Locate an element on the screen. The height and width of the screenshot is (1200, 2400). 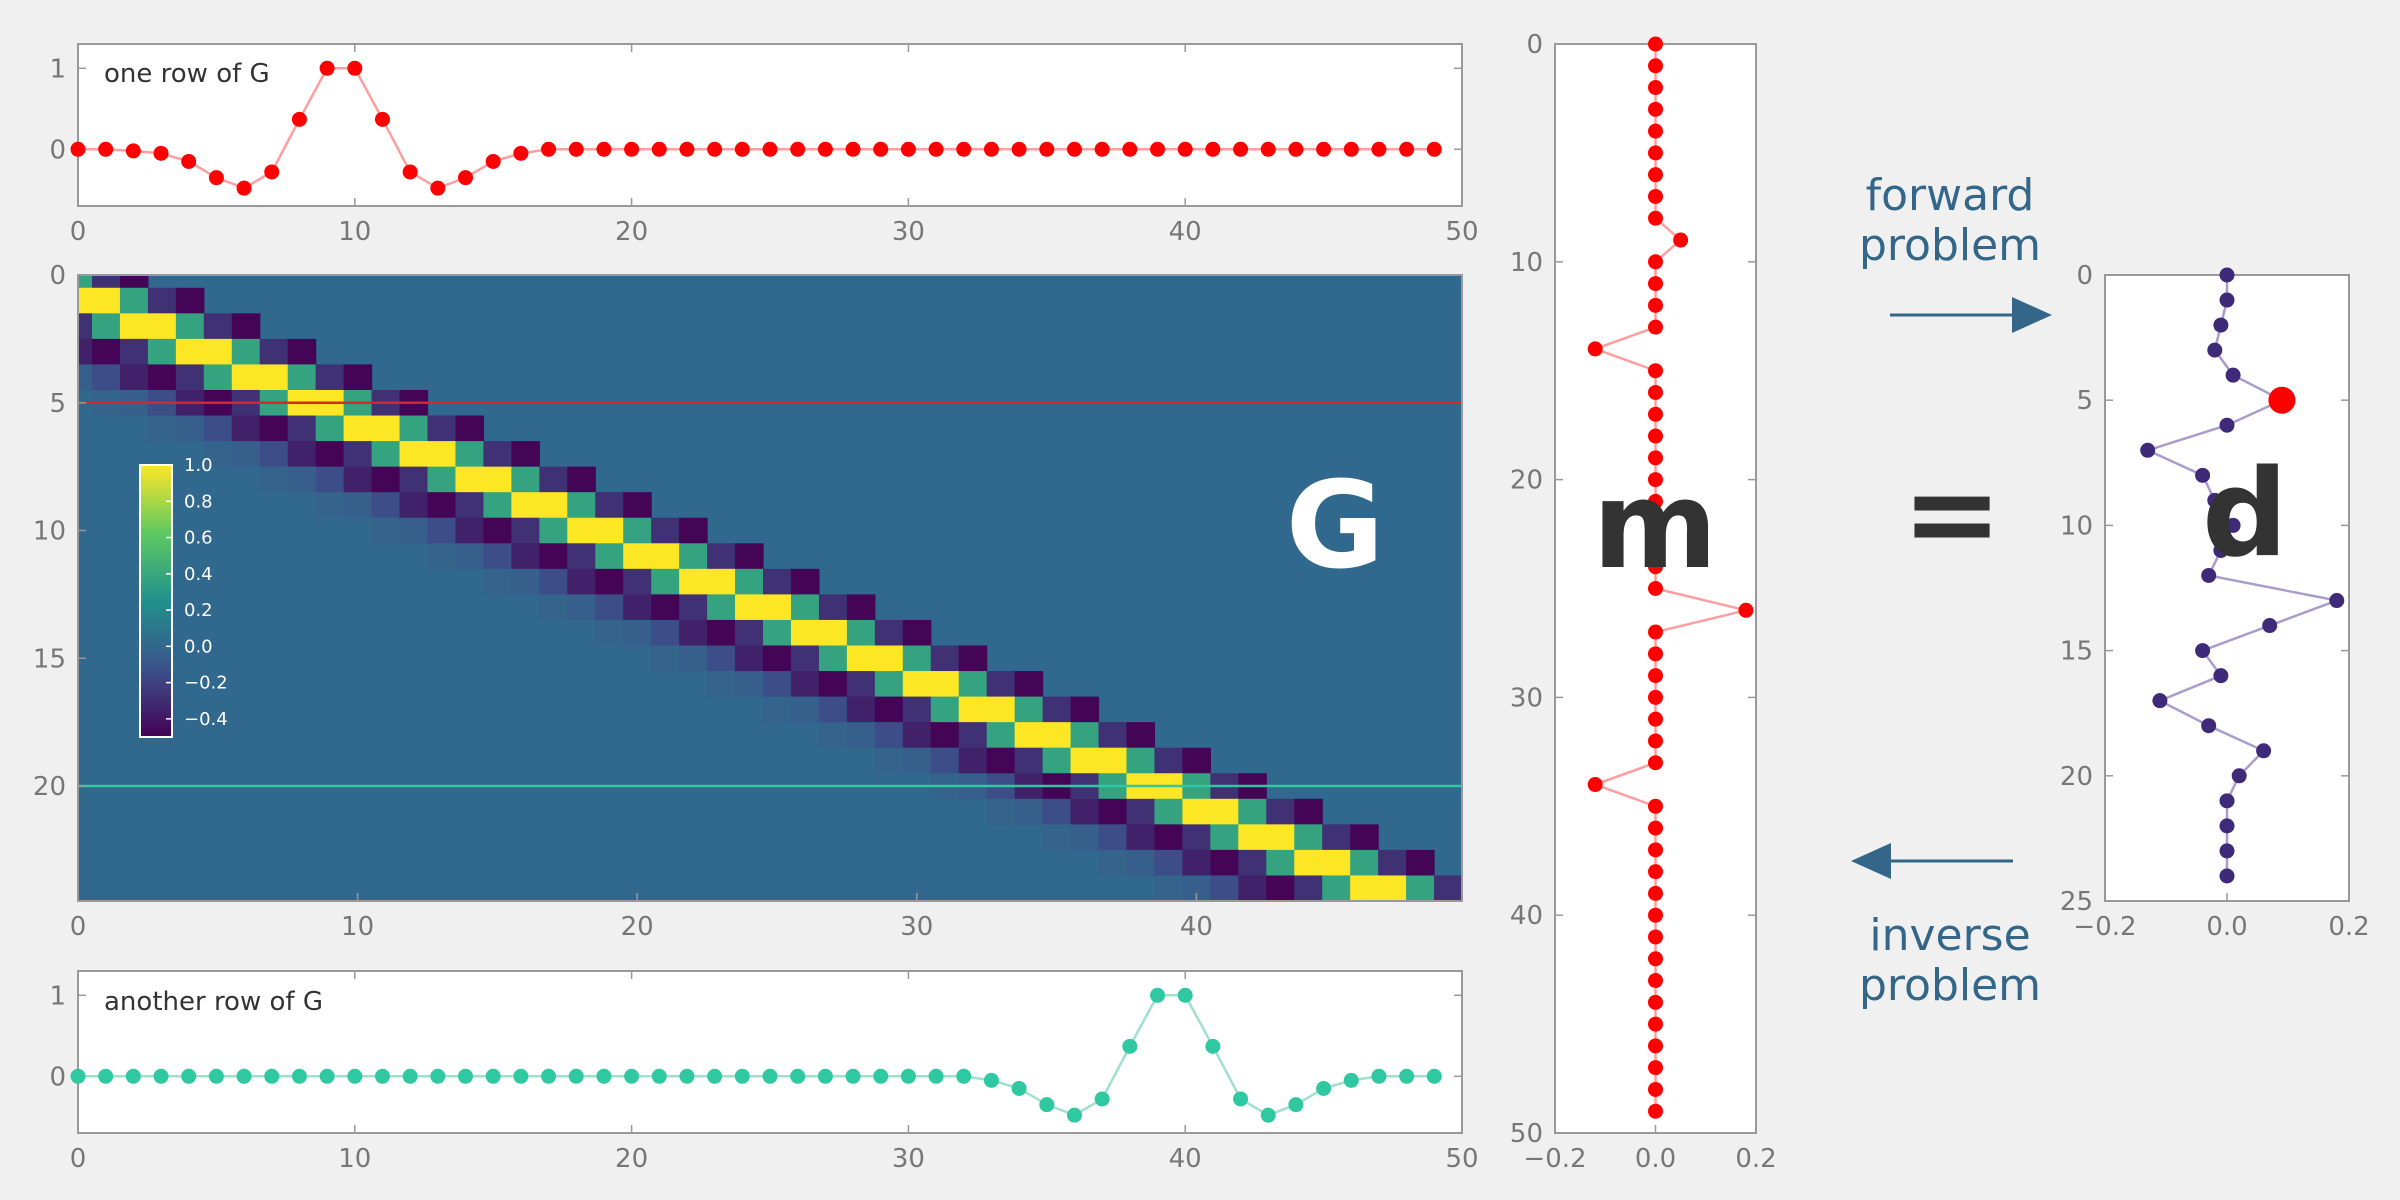
x-tick-label: 30 is located at coordinates (908, 1159).